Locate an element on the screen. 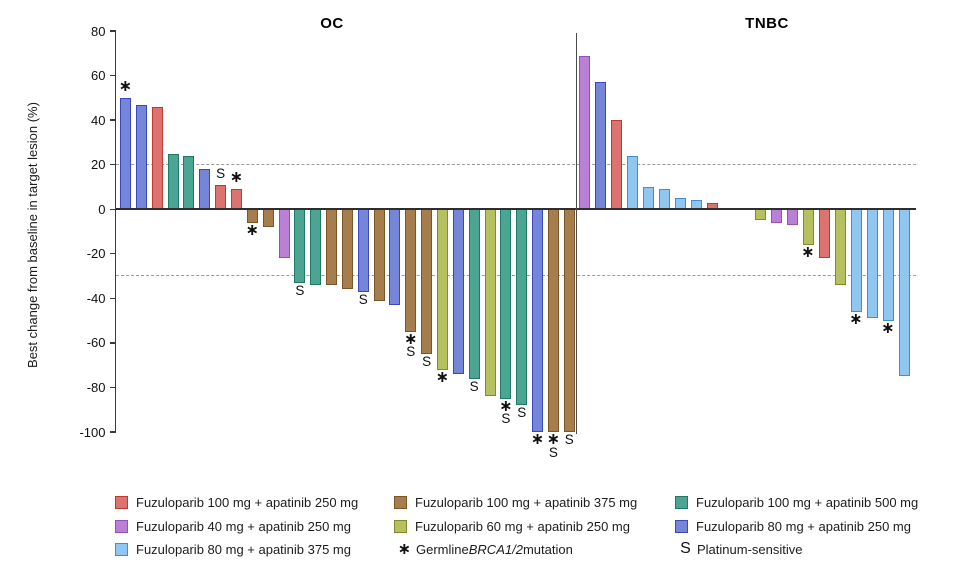 The image size is (976, 578). y-tick-label: 0 is located at coordinates (102, 209).